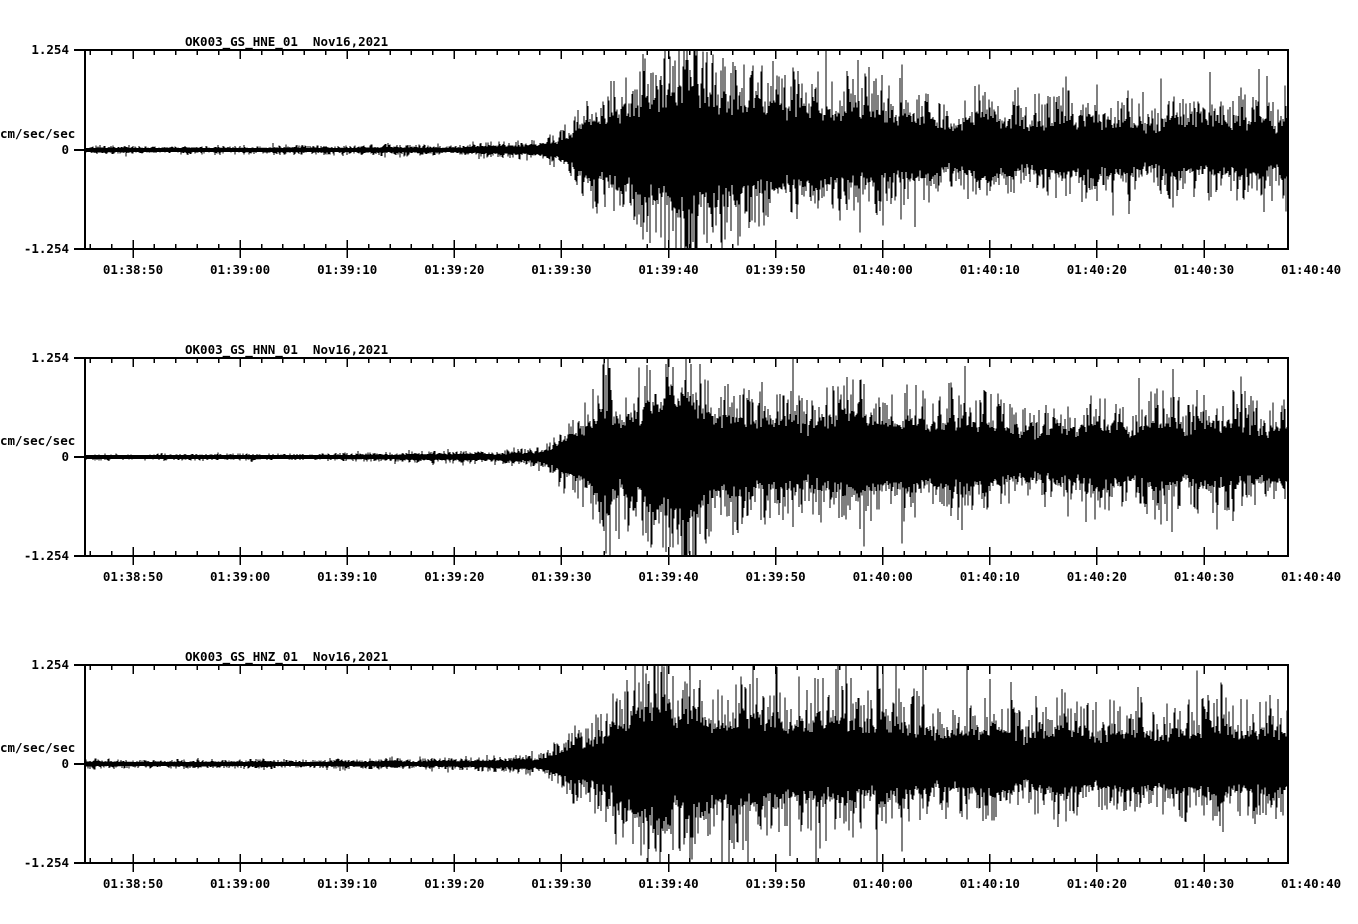 The width and height of the screenshot is (1358, 924). Describe the element at coordinates (287, 349) in the screenshot. I see `panel-title-hnn: OK003_GS_HNN_01 Nov16,2021` at that location.